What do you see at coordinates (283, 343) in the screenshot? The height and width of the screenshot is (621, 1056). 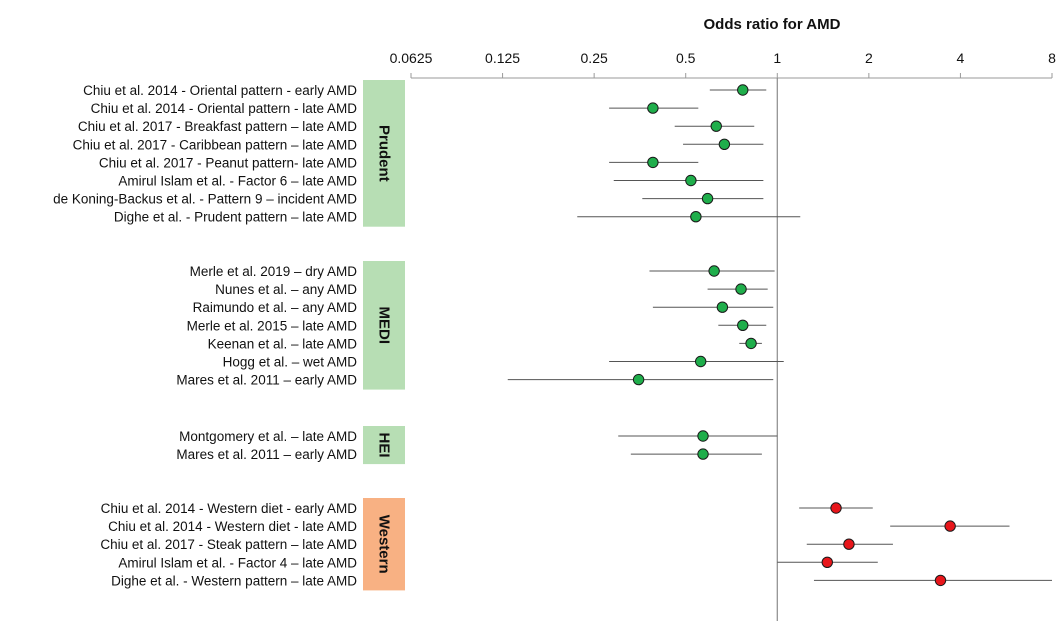 I see `study-label: Keenan et al. – late AMD` at bounding box center [283, 343].